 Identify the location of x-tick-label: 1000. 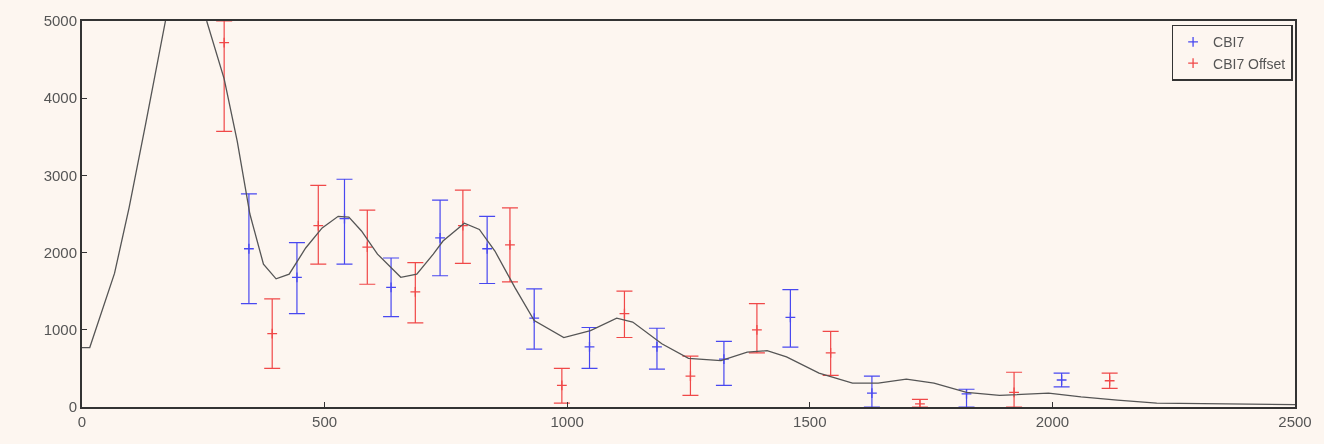
(567, 421).